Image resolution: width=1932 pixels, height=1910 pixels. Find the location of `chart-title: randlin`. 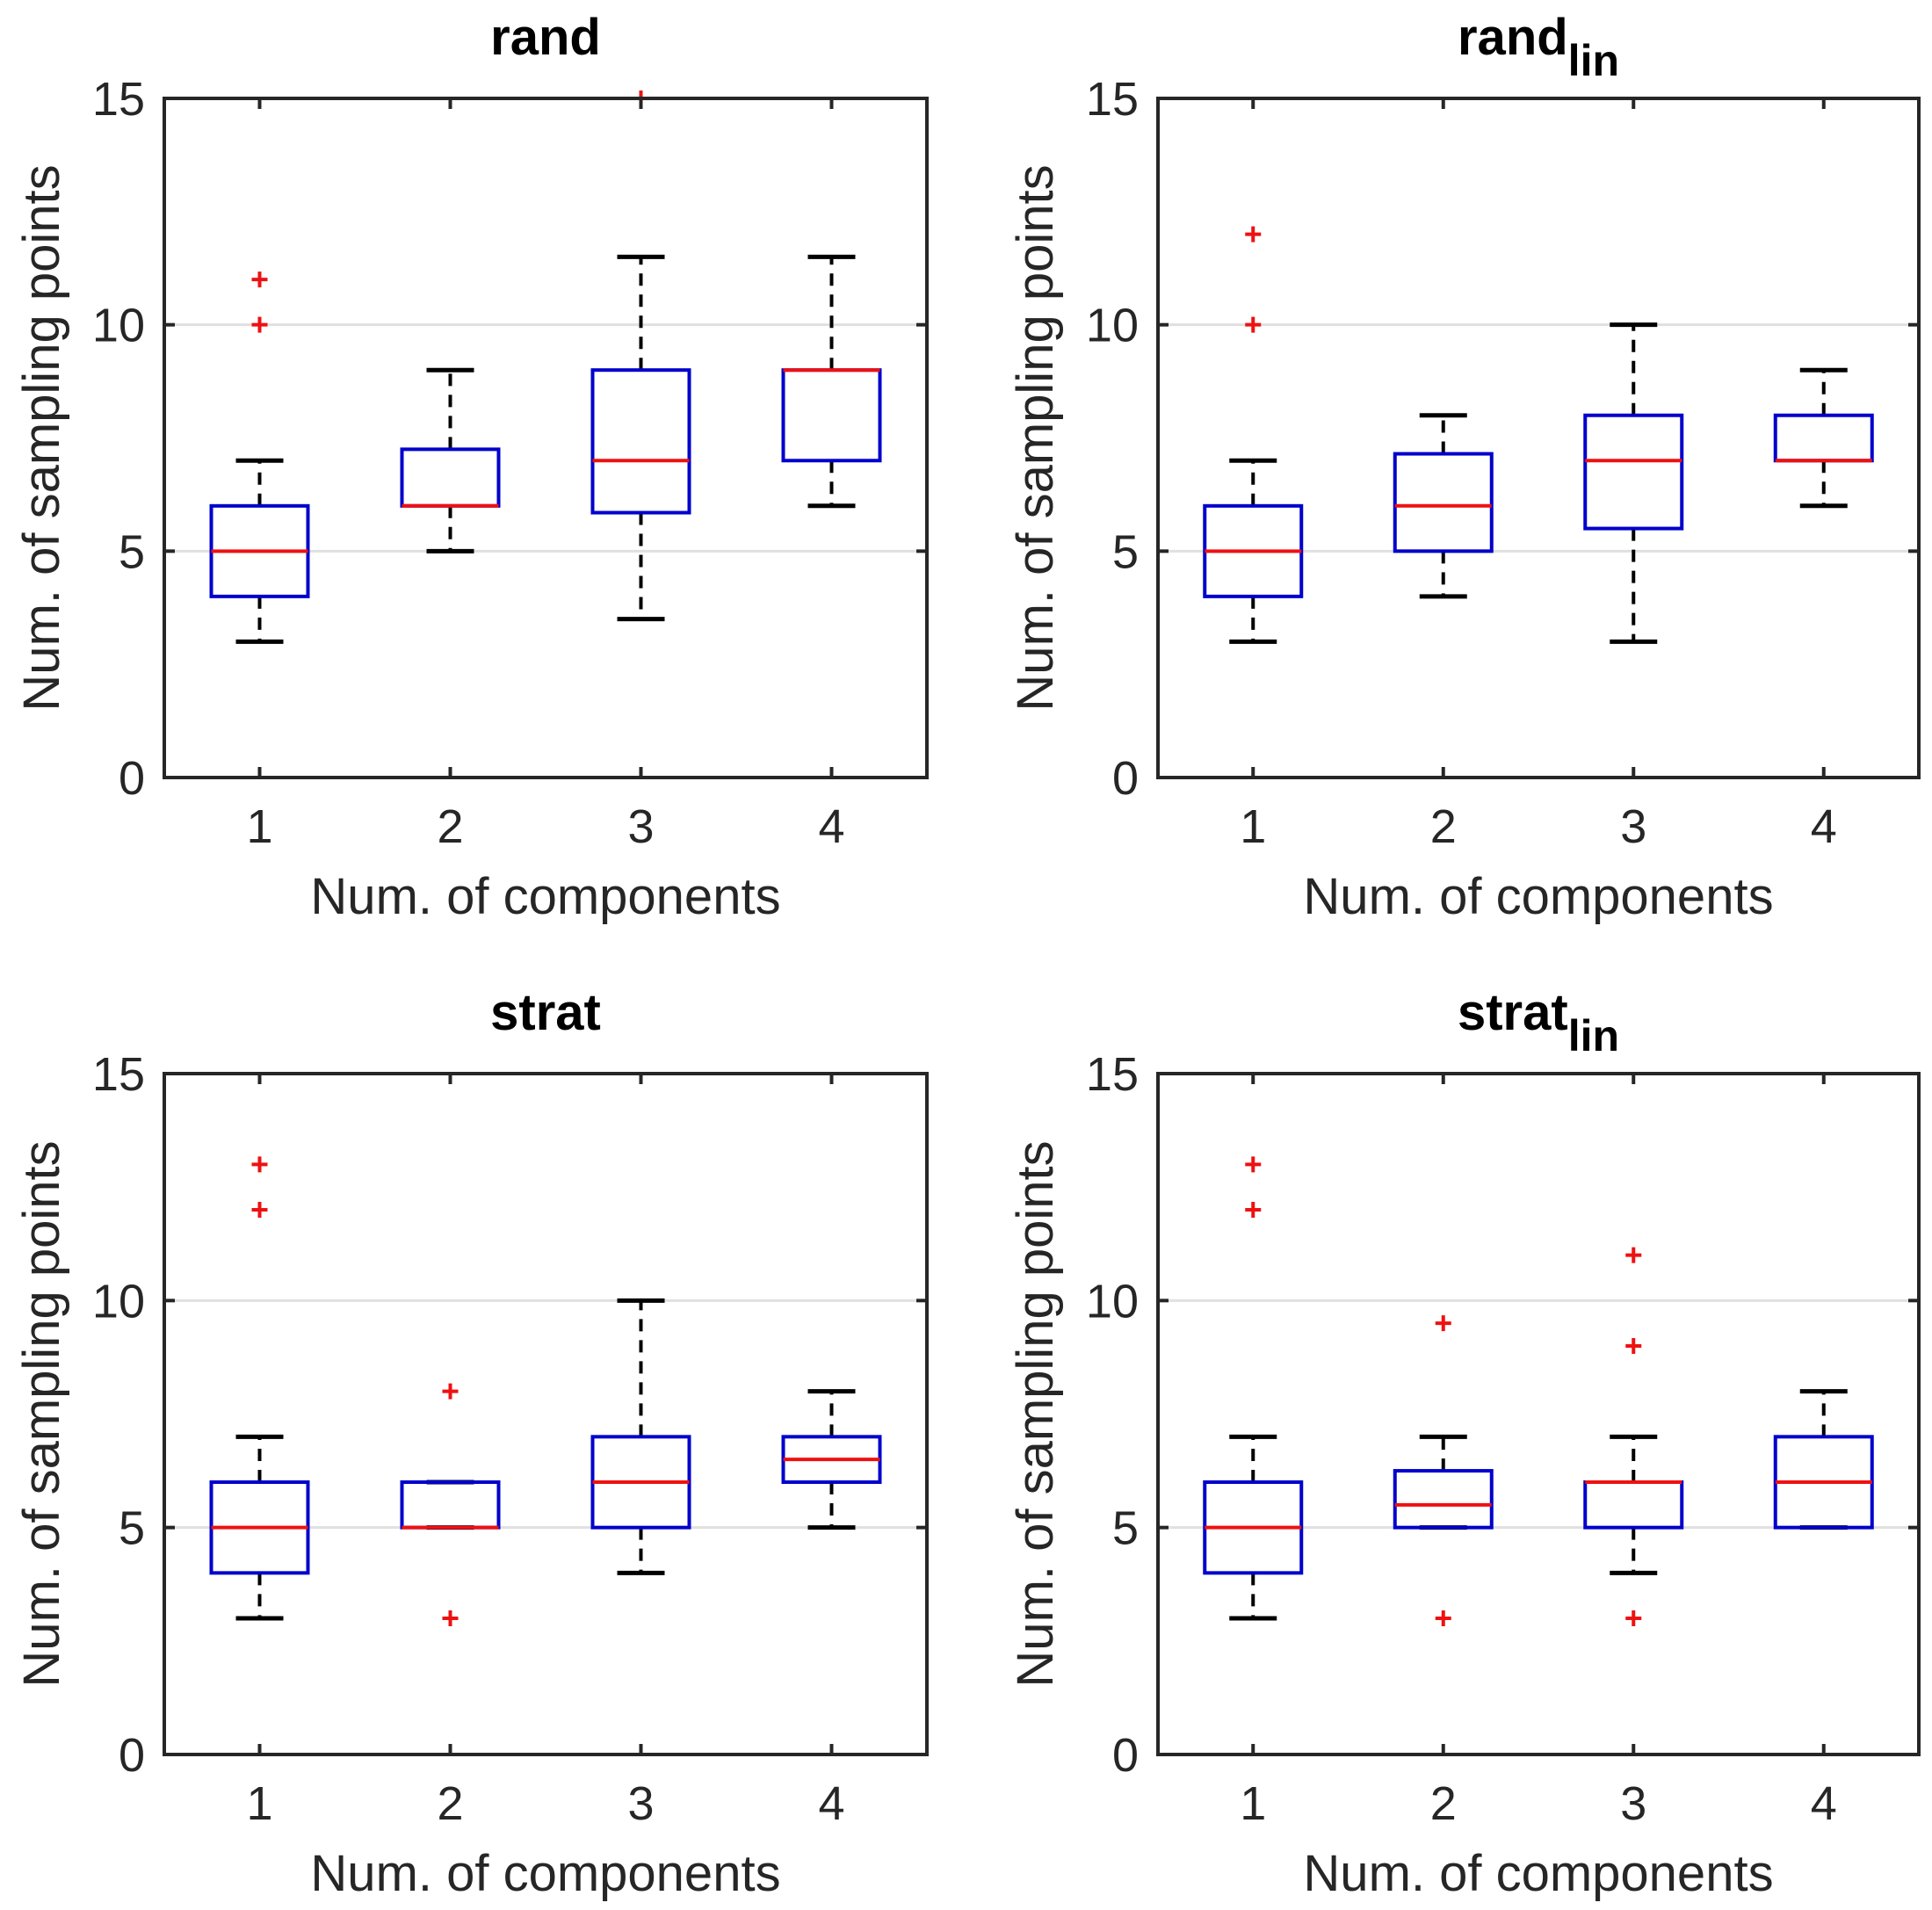

chart-title: randlin is located at coordinates (1538, 47).